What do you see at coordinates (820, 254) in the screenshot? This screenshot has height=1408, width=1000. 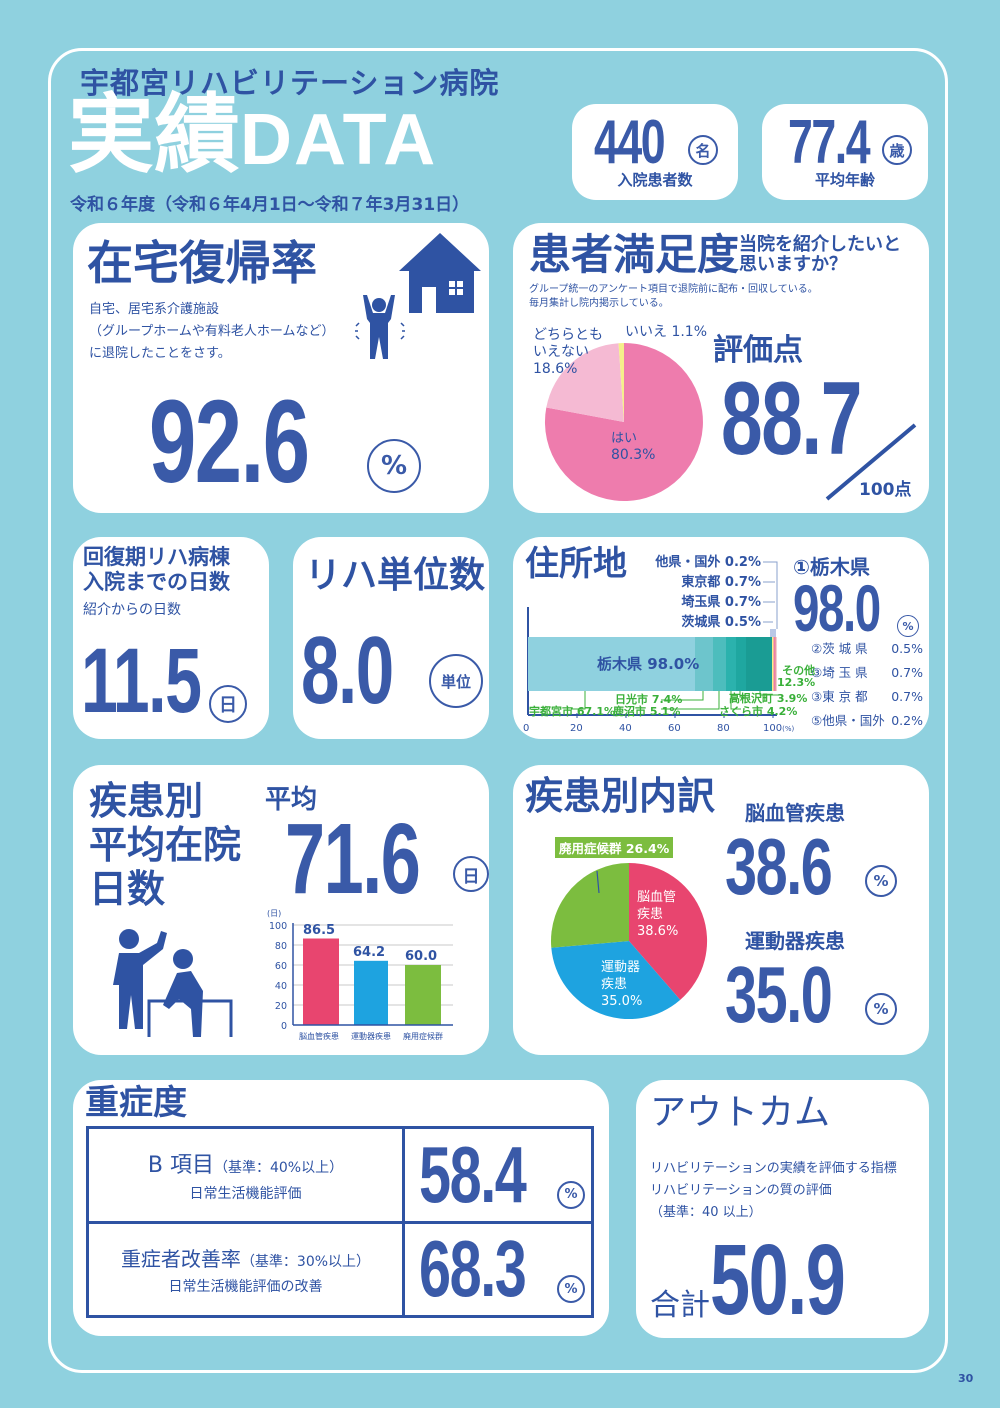 I see `satisfaction-question: 当院を紹介したいと 思いますか？` at bounding box center [820, 254].